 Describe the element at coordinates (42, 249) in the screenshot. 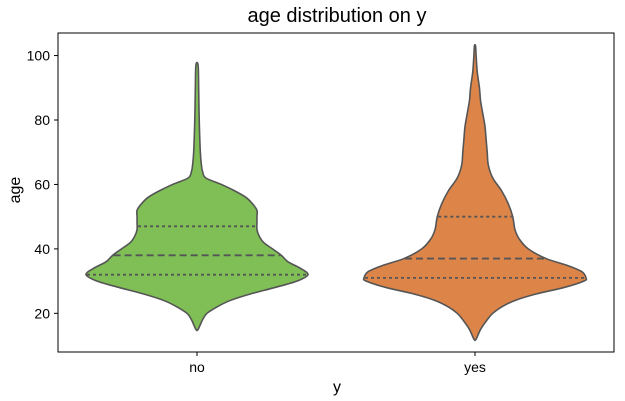

I see `y-tick-label: 40` at that location.